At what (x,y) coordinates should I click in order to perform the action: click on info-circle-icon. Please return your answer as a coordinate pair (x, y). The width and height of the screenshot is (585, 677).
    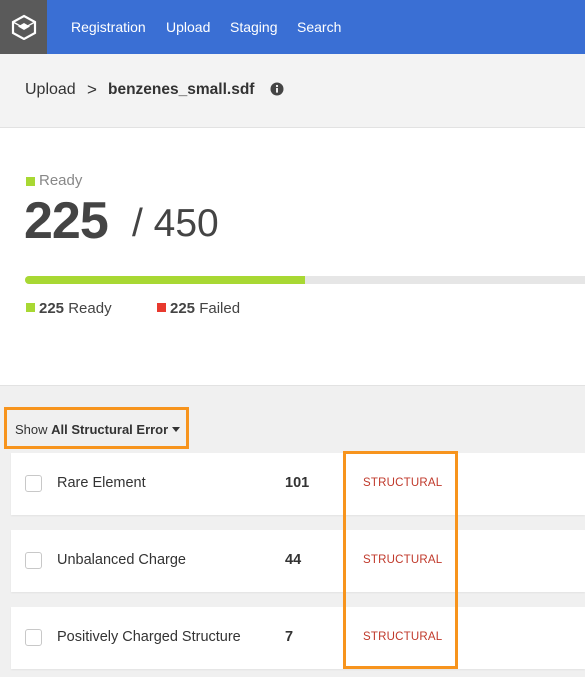
    Looking at the image, I should click on (277, 89).